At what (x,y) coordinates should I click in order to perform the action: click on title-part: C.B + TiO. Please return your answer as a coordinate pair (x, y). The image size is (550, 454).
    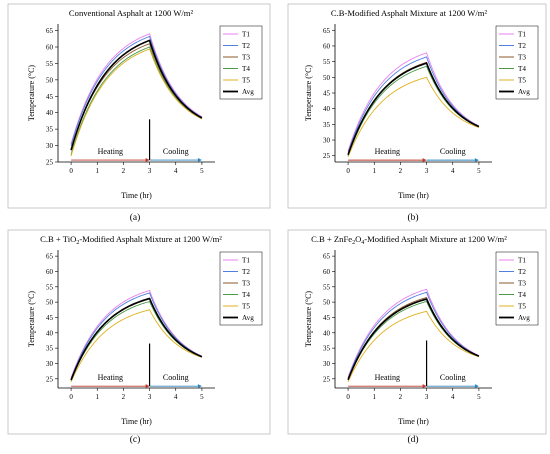
    Looking at the image, I should click on (58, 239).